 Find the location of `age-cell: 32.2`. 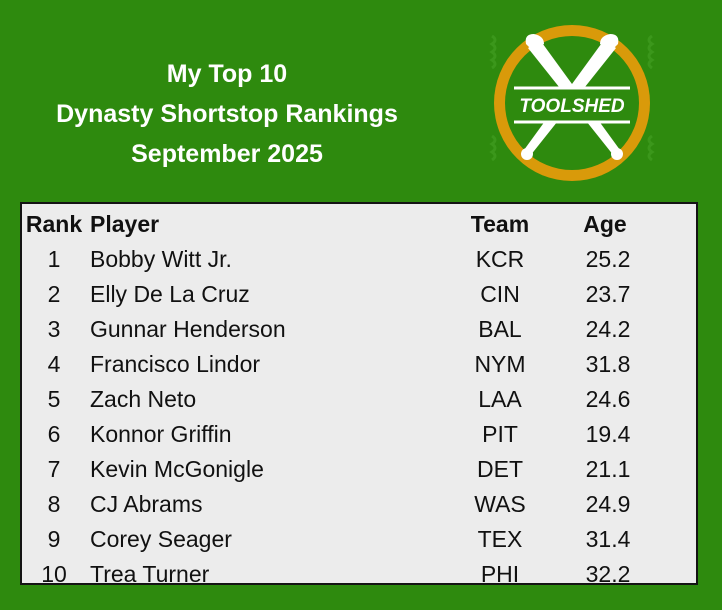

age-cell: 32.2 is located at coordinates (608, 574).